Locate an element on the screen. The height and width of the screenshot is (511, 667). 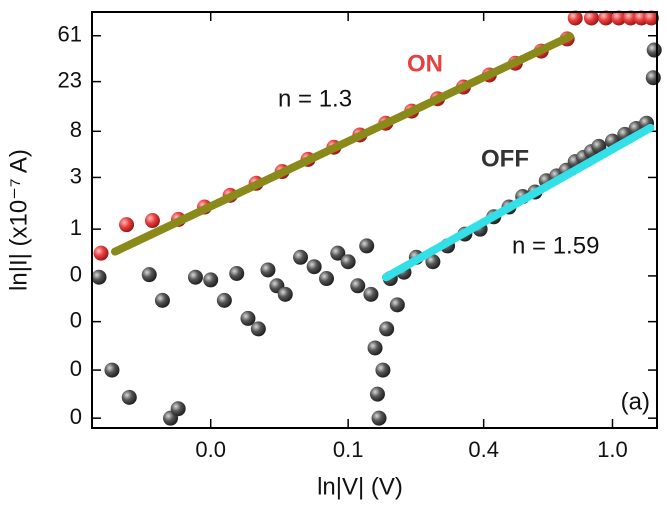
fit-label: n = 1.59 is located at coordinates (555, 245).